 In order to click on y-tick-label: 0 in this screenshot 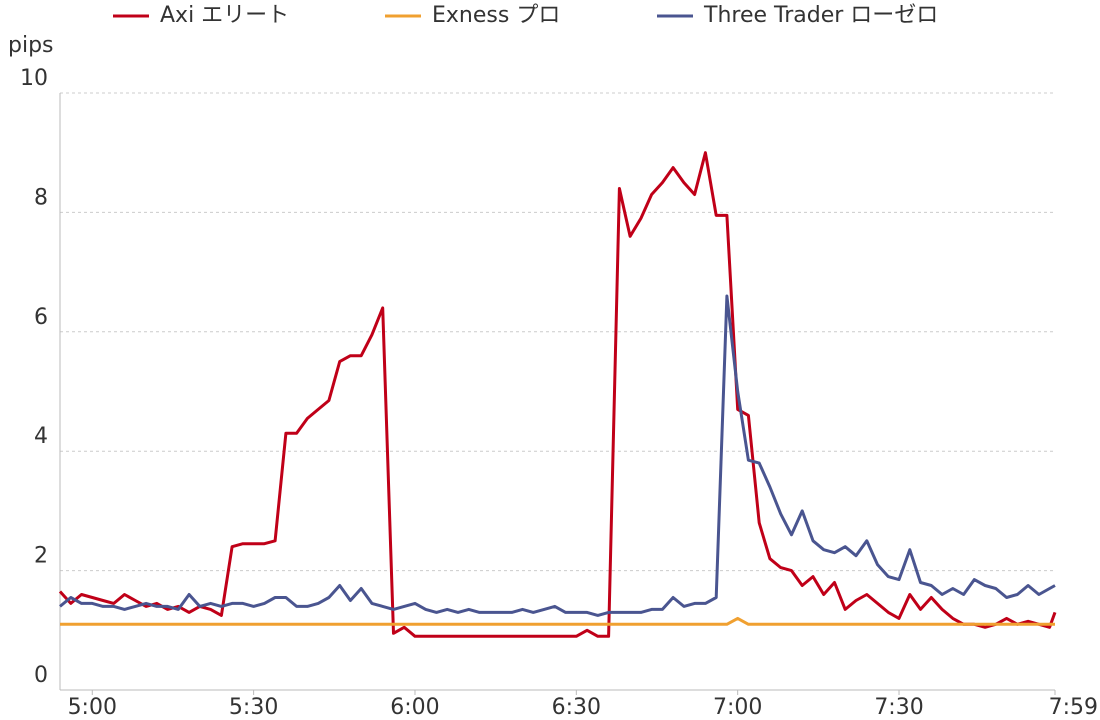, I will do `click(41, 675)`.